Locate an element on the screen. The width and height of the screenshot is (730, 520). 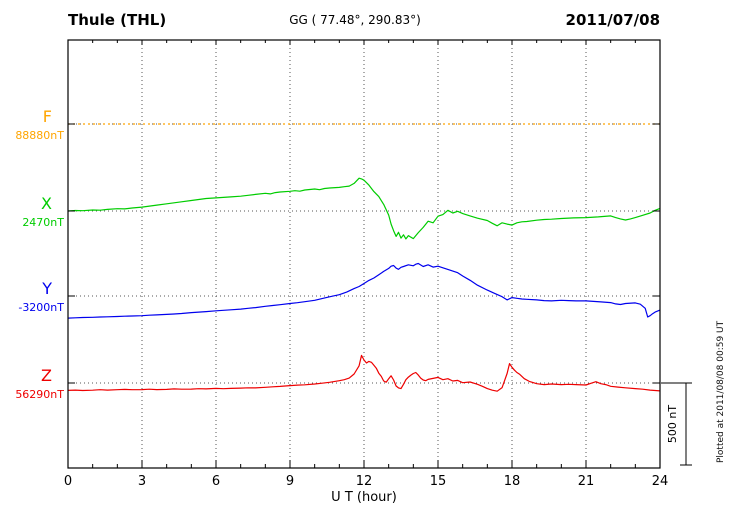
x-tick-labels: 0 3 6 9 12 15 18 21 24 is located at coordinates (366, 481).